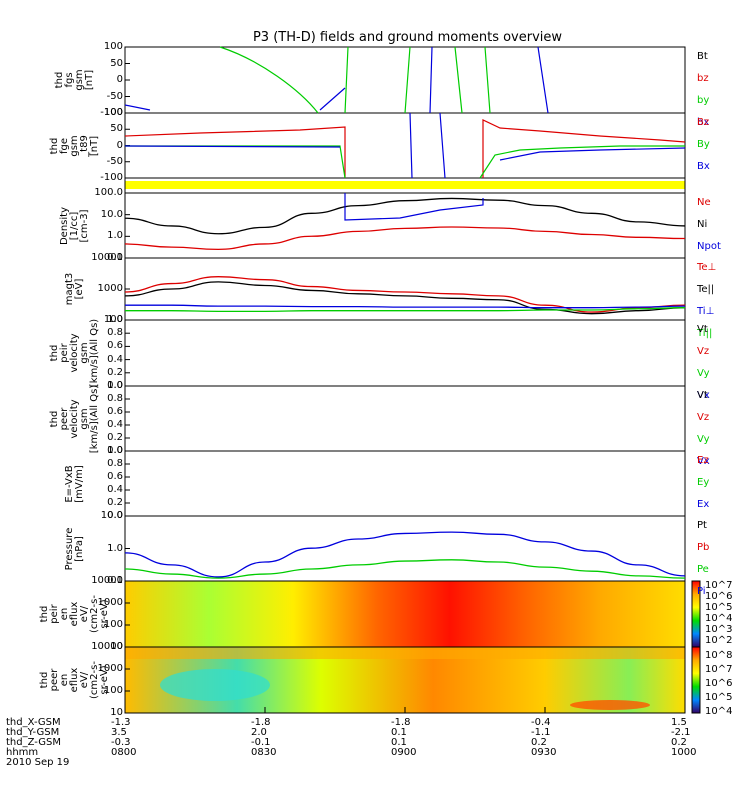 This screenshot has height=800, width=750. I want to click on footer-value-0-3: -0.4, so click(541, 722).